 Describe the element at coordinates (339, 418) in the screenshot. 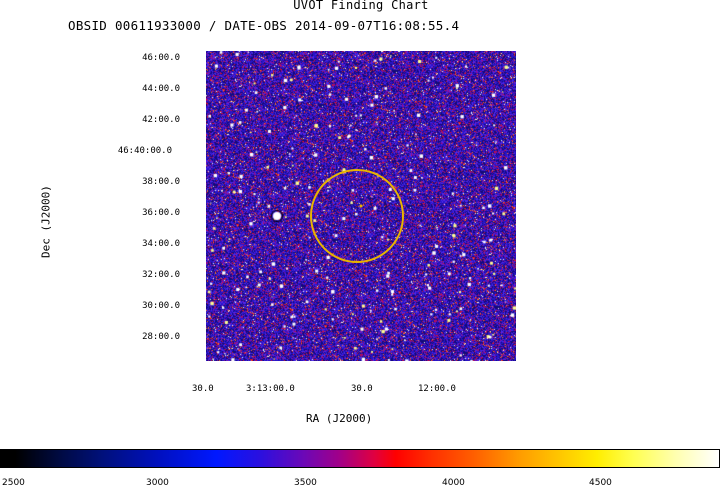

I see `x-axis-label: RA (J2000)` at that location.